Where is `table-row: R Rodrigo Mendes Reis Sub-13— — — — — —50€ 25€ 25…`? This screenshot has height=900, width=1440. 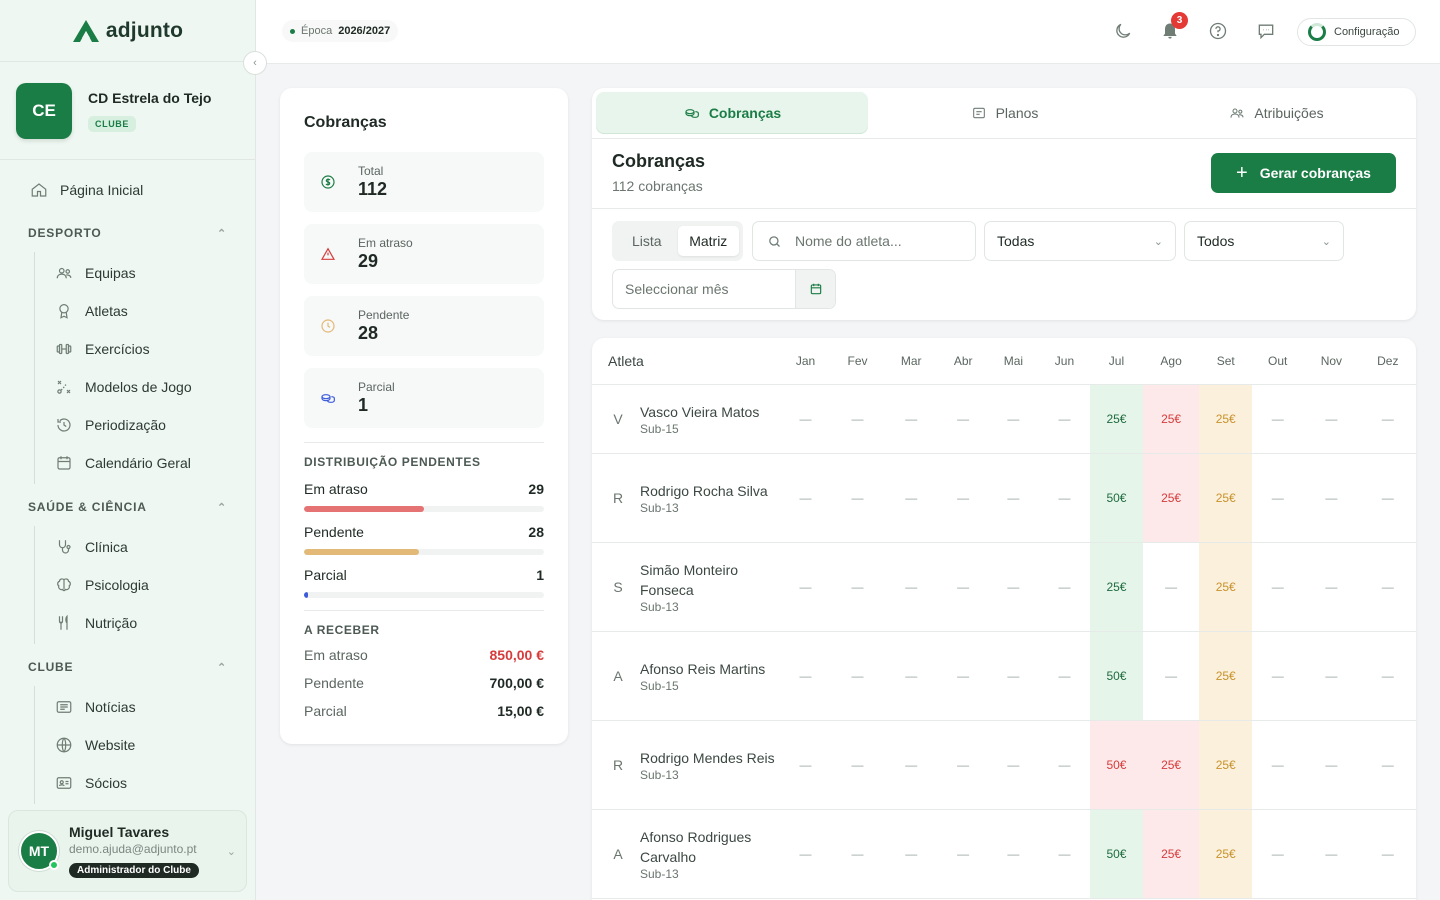 table-row: R Rodrigo Mendes Reis Sub-13— — — — — —50€ 25€ 25… is located at coordinates (1004, 765).